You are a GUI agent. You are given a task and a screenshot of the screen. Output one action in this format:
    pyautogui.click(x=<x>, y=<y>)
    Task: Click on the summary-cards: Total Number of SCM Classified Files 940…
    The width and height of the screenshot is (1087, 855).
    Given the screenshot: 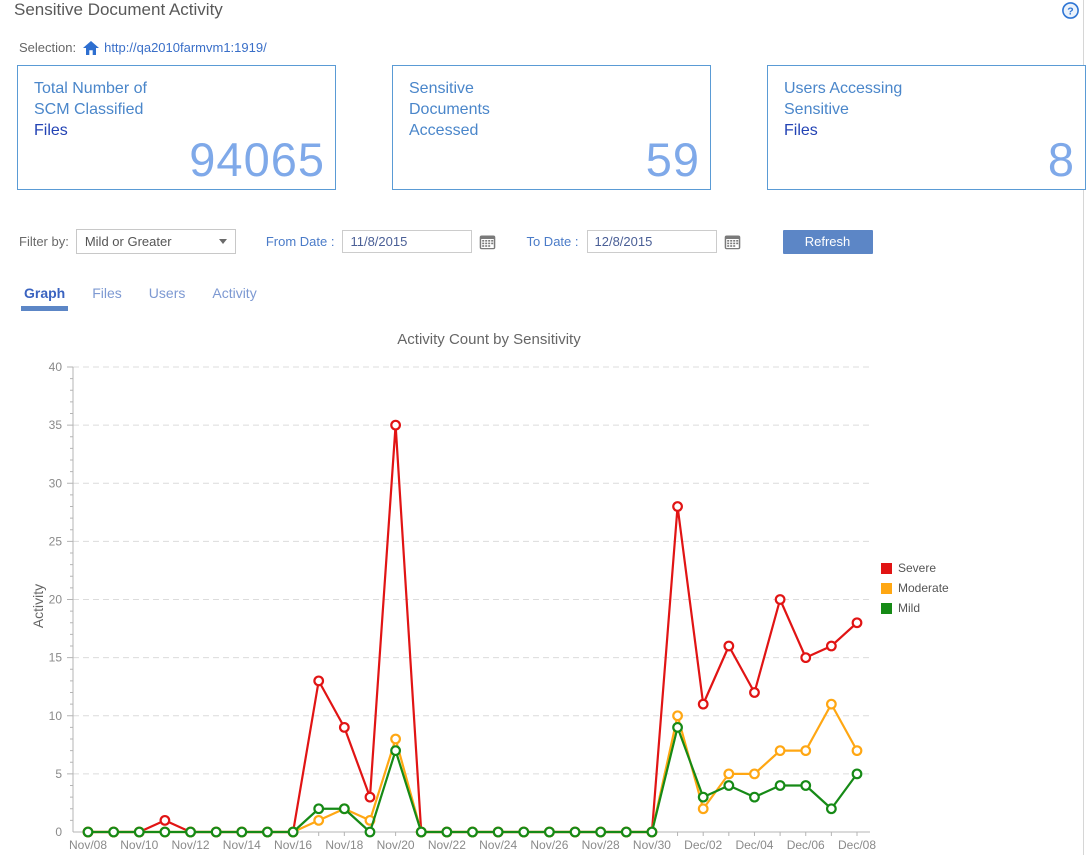 What is the action you would take?
    pyautogui.click(x=551, y=127)
    